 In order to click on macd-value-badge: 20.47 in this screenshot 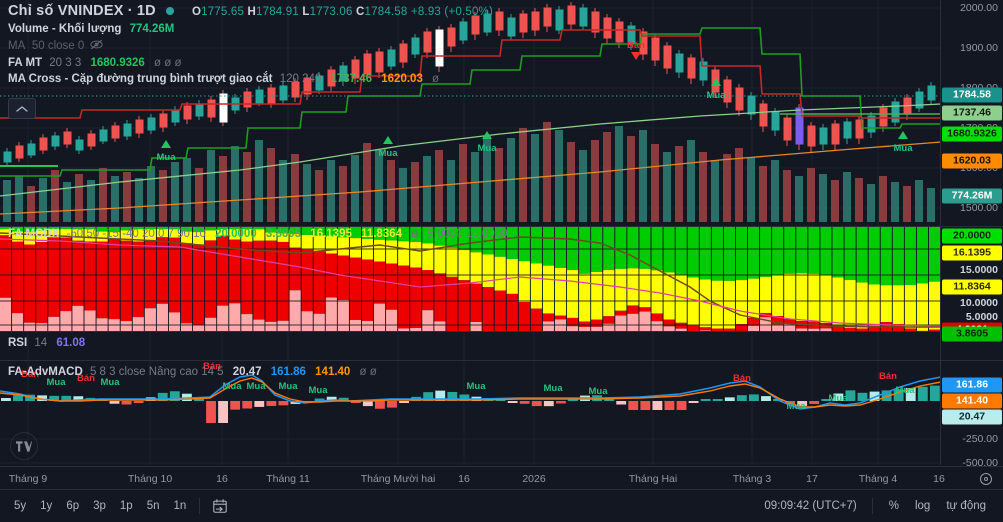, I will do `click(972, 417)`.